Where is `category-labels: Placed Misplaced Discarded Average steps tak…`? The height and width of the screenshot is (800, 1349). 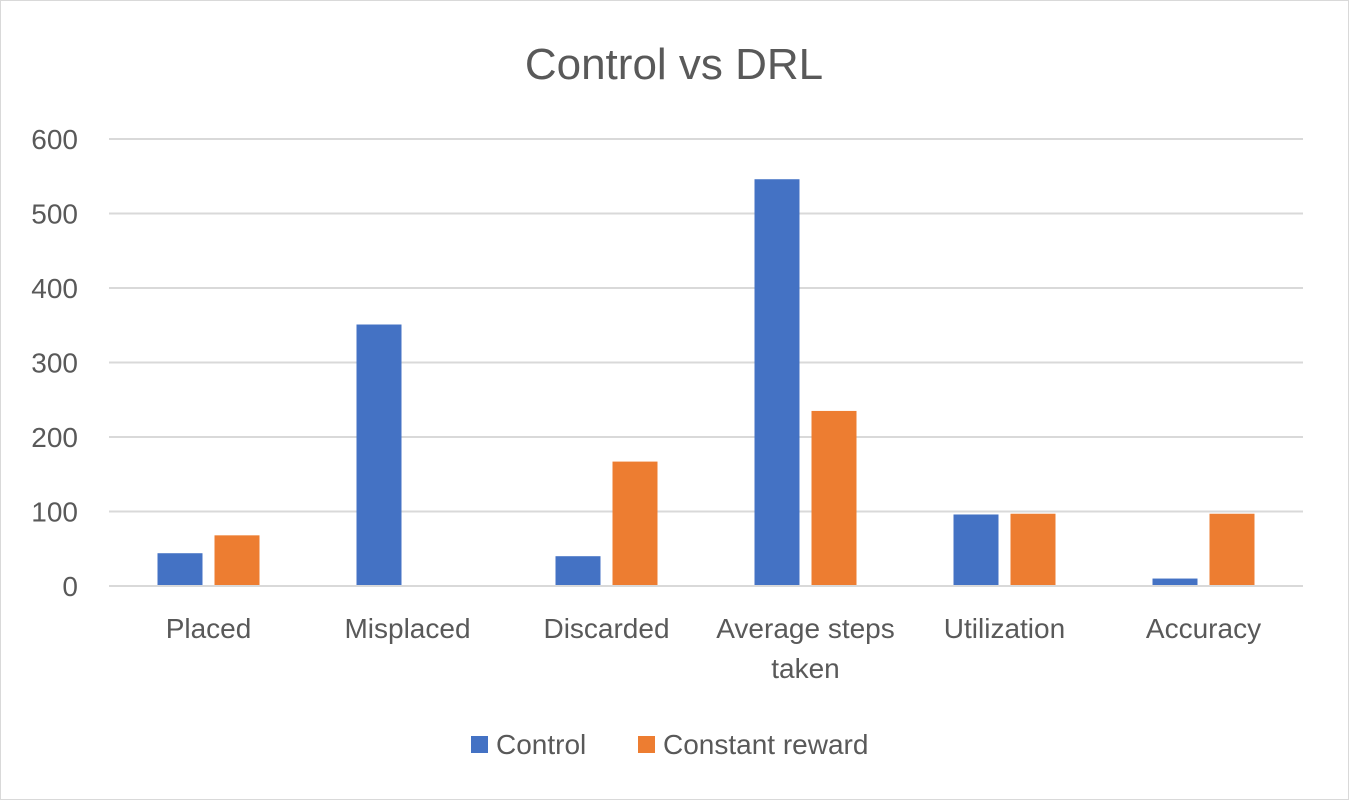
category-labels: Placed Misplaced Discarded Average steps tak… is located at coordinates (713, 648).